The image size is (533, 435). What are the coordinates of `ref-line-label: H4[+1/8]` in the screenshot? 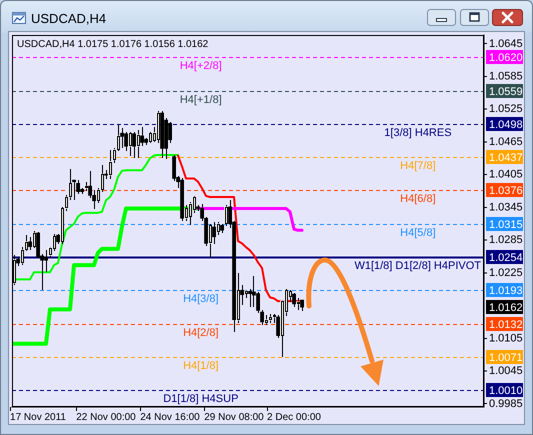 It's located at (201, 100).